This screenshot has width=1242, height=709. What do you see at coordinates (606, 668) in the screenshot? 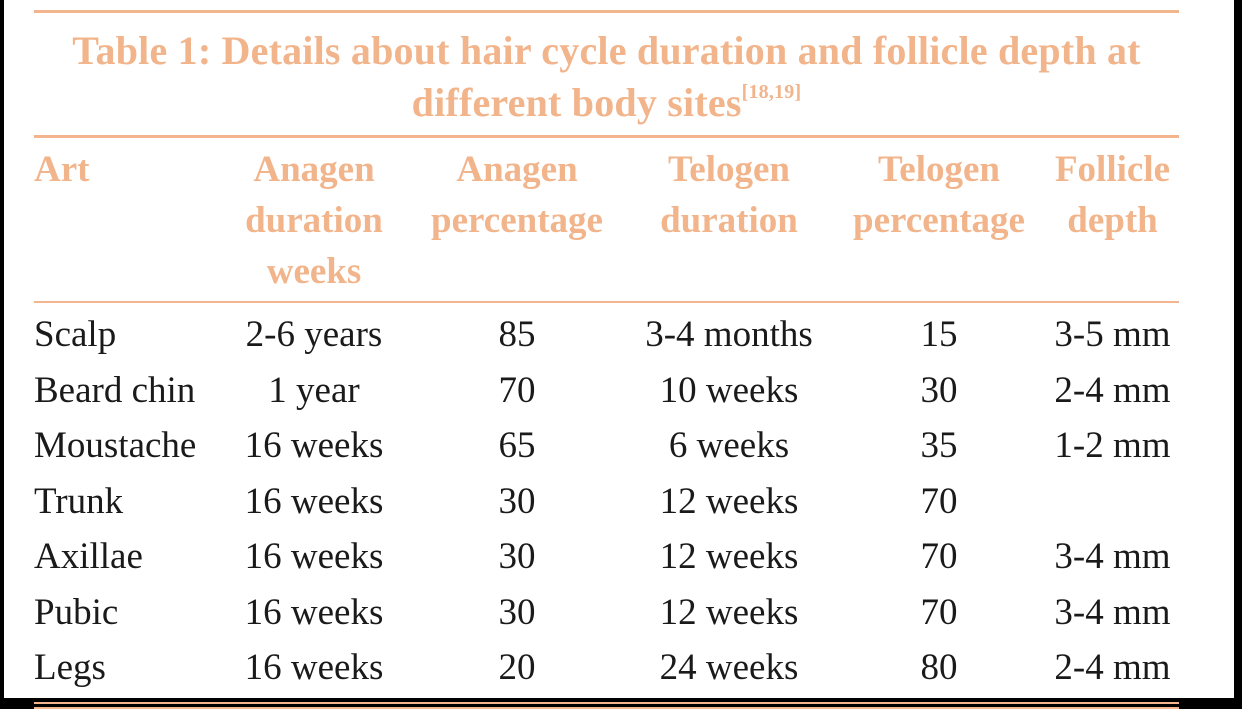
I see `table-row: Legs 16 weeks 20 24 weeks 80 2-4 mm` at bounding box center [606, 668].